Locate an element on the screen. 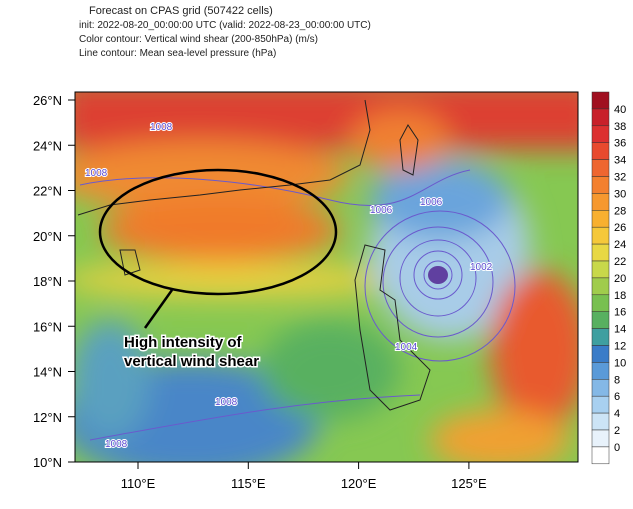  contour-label: 1004 is located at coordinates (406, 347).